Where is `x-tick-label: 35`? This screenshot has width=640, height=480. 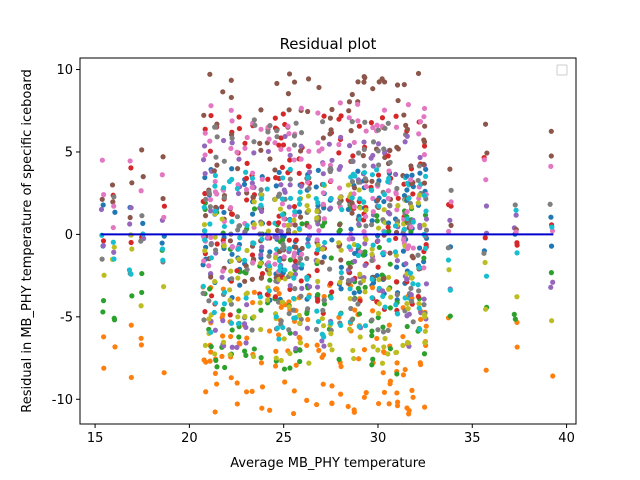
x-tick-label: 35 is located at coordinates (472, 438).